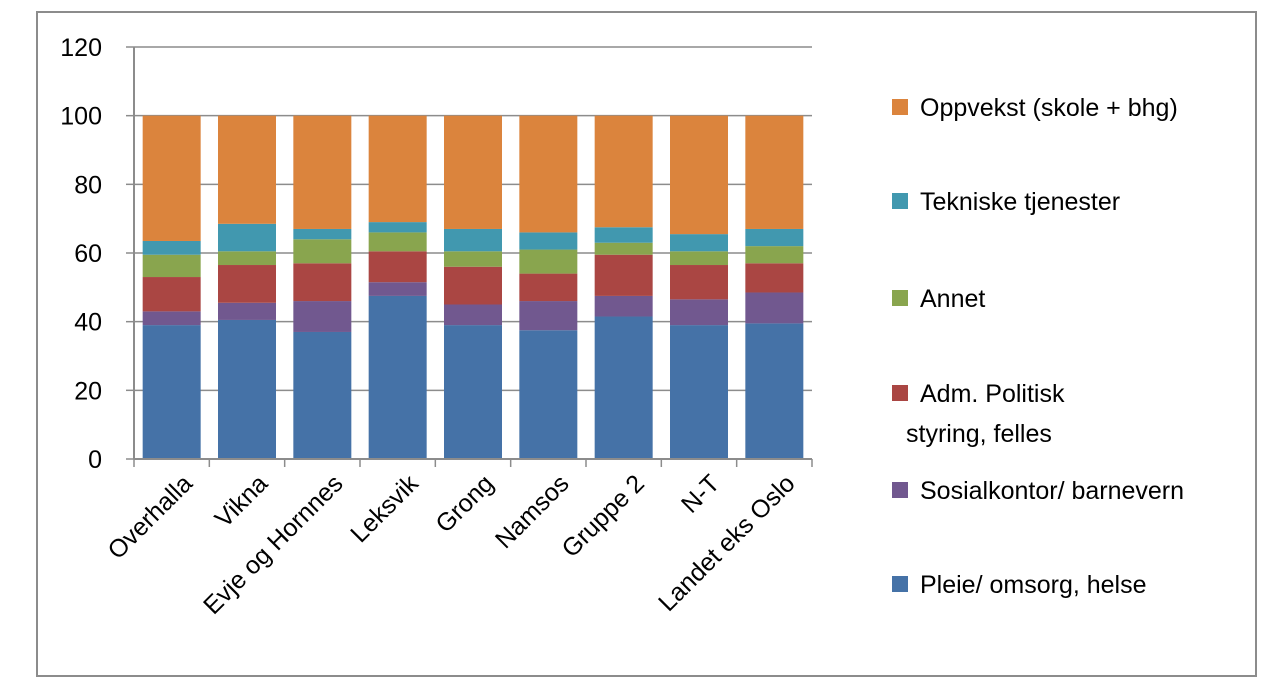 The width and height of the screenshot is (1268, 688). I want to click on x-tick-label: Evje og Hornnes, so click(273, 544).